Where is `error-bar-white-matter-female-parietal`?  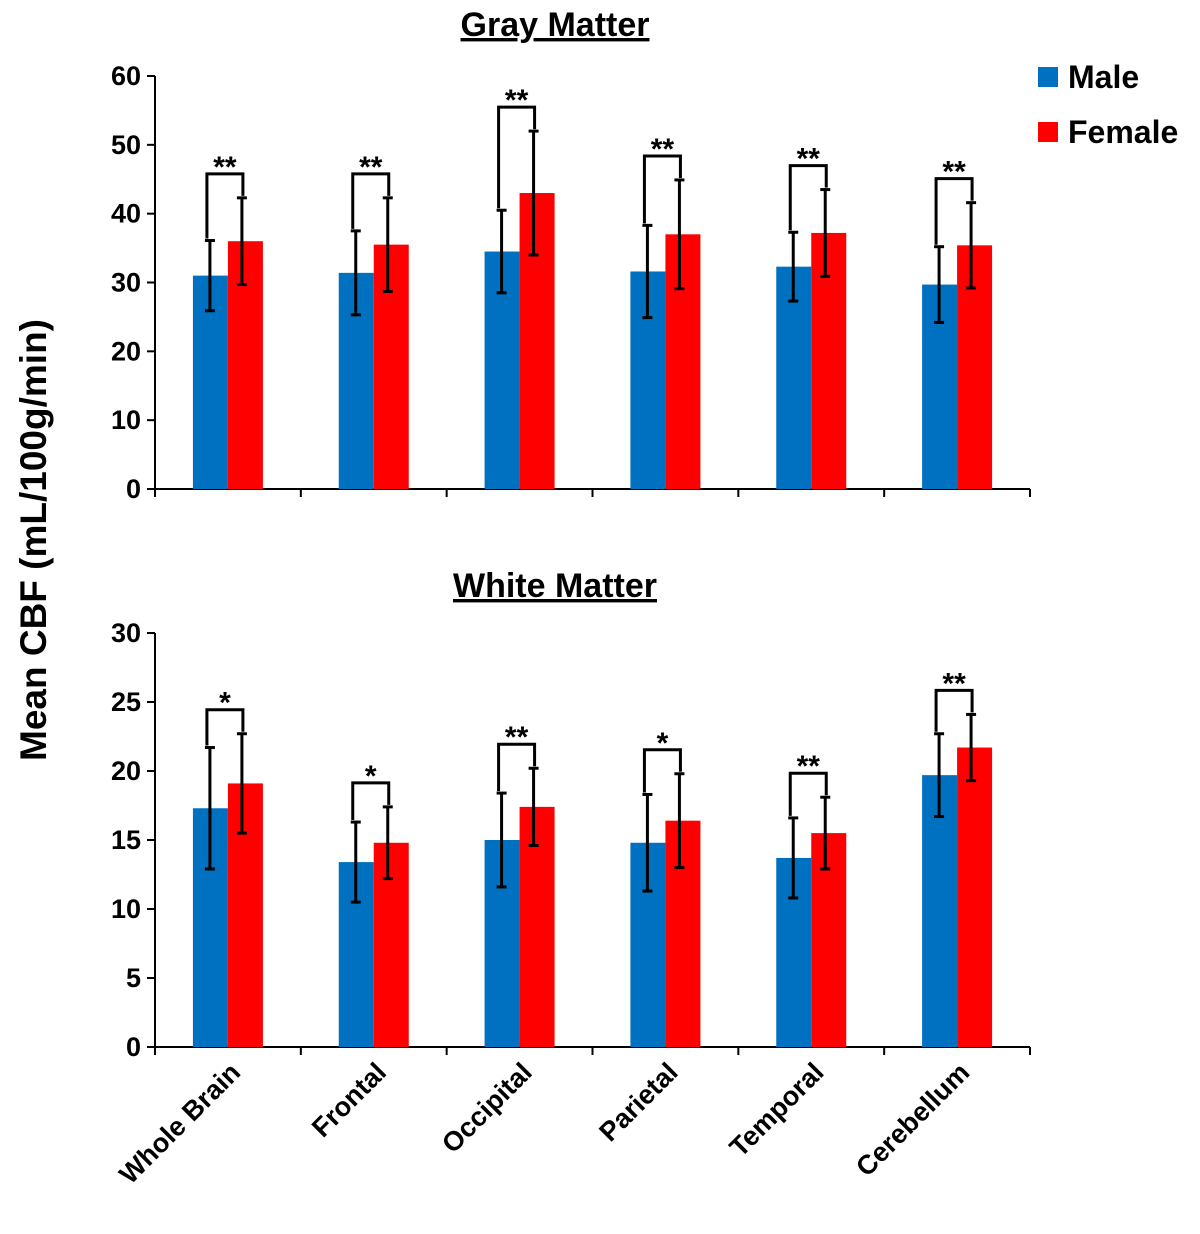 error-bar-white-matter-female-parietal is located at coordinates (679, 821).